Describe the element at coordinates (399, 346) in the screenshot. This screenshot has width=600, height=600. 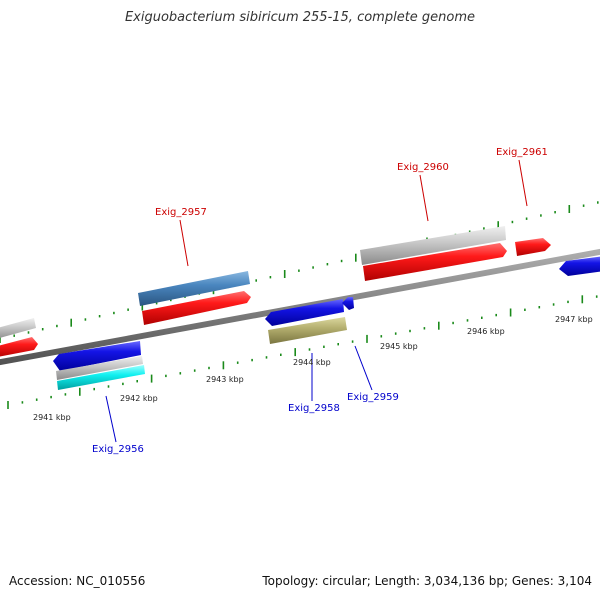
I see `kbp-label: 2945 kbp` at that location.